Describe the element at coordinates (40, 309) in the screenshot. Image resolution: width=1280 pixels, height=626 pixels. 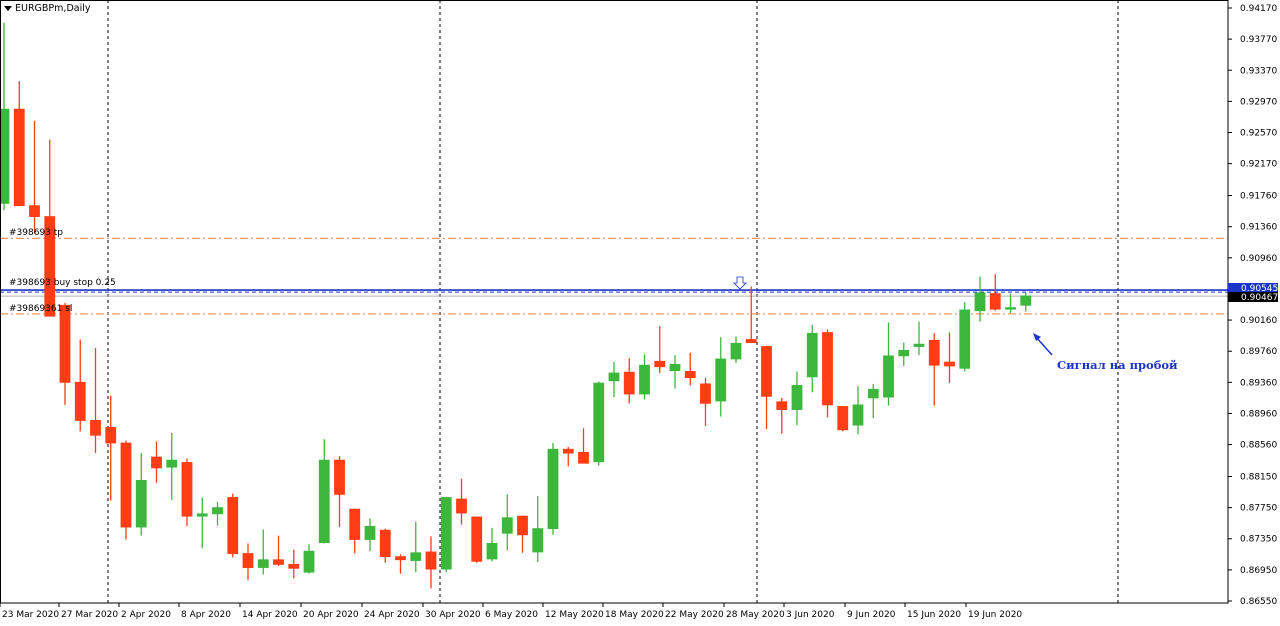
I see `sl-order-label: #39869361 sl` at that location.